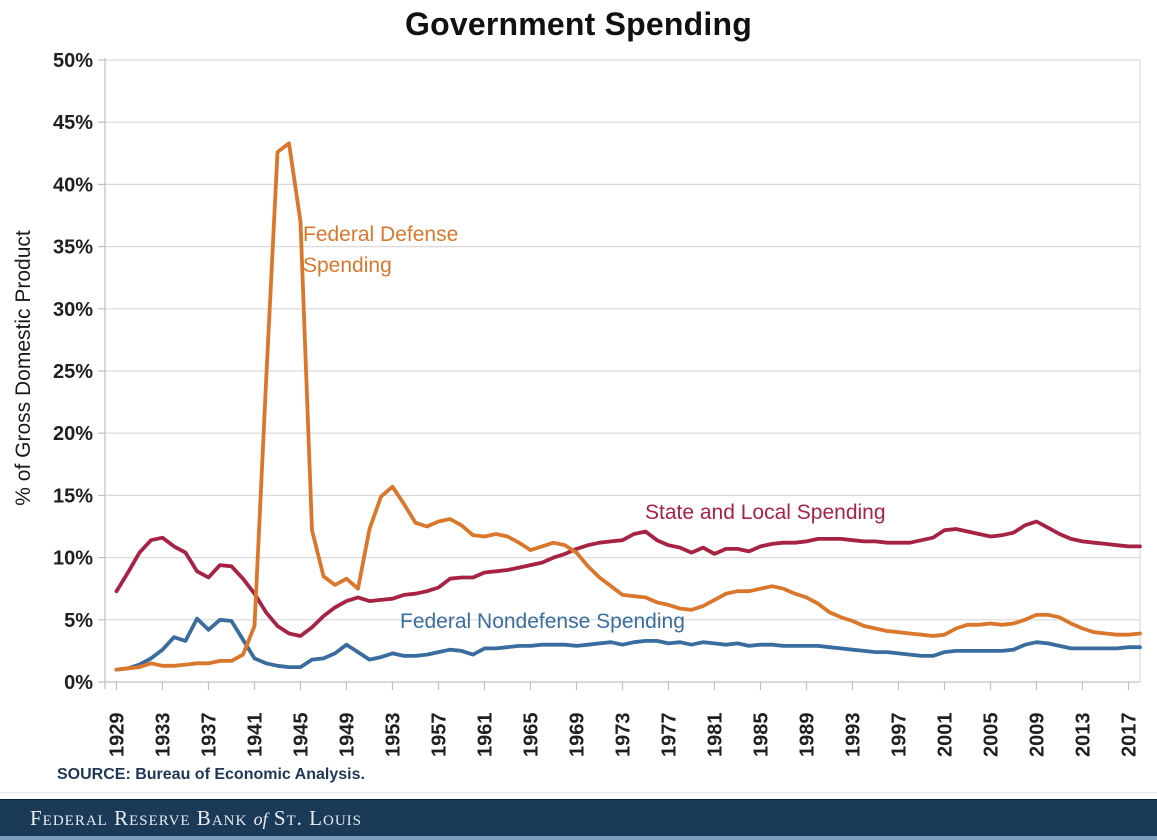 Image resolution: width=1157 pixels, height=840 pixels. I want to click on series-label-federal-defense-line2: Spending, so click(347, 265).